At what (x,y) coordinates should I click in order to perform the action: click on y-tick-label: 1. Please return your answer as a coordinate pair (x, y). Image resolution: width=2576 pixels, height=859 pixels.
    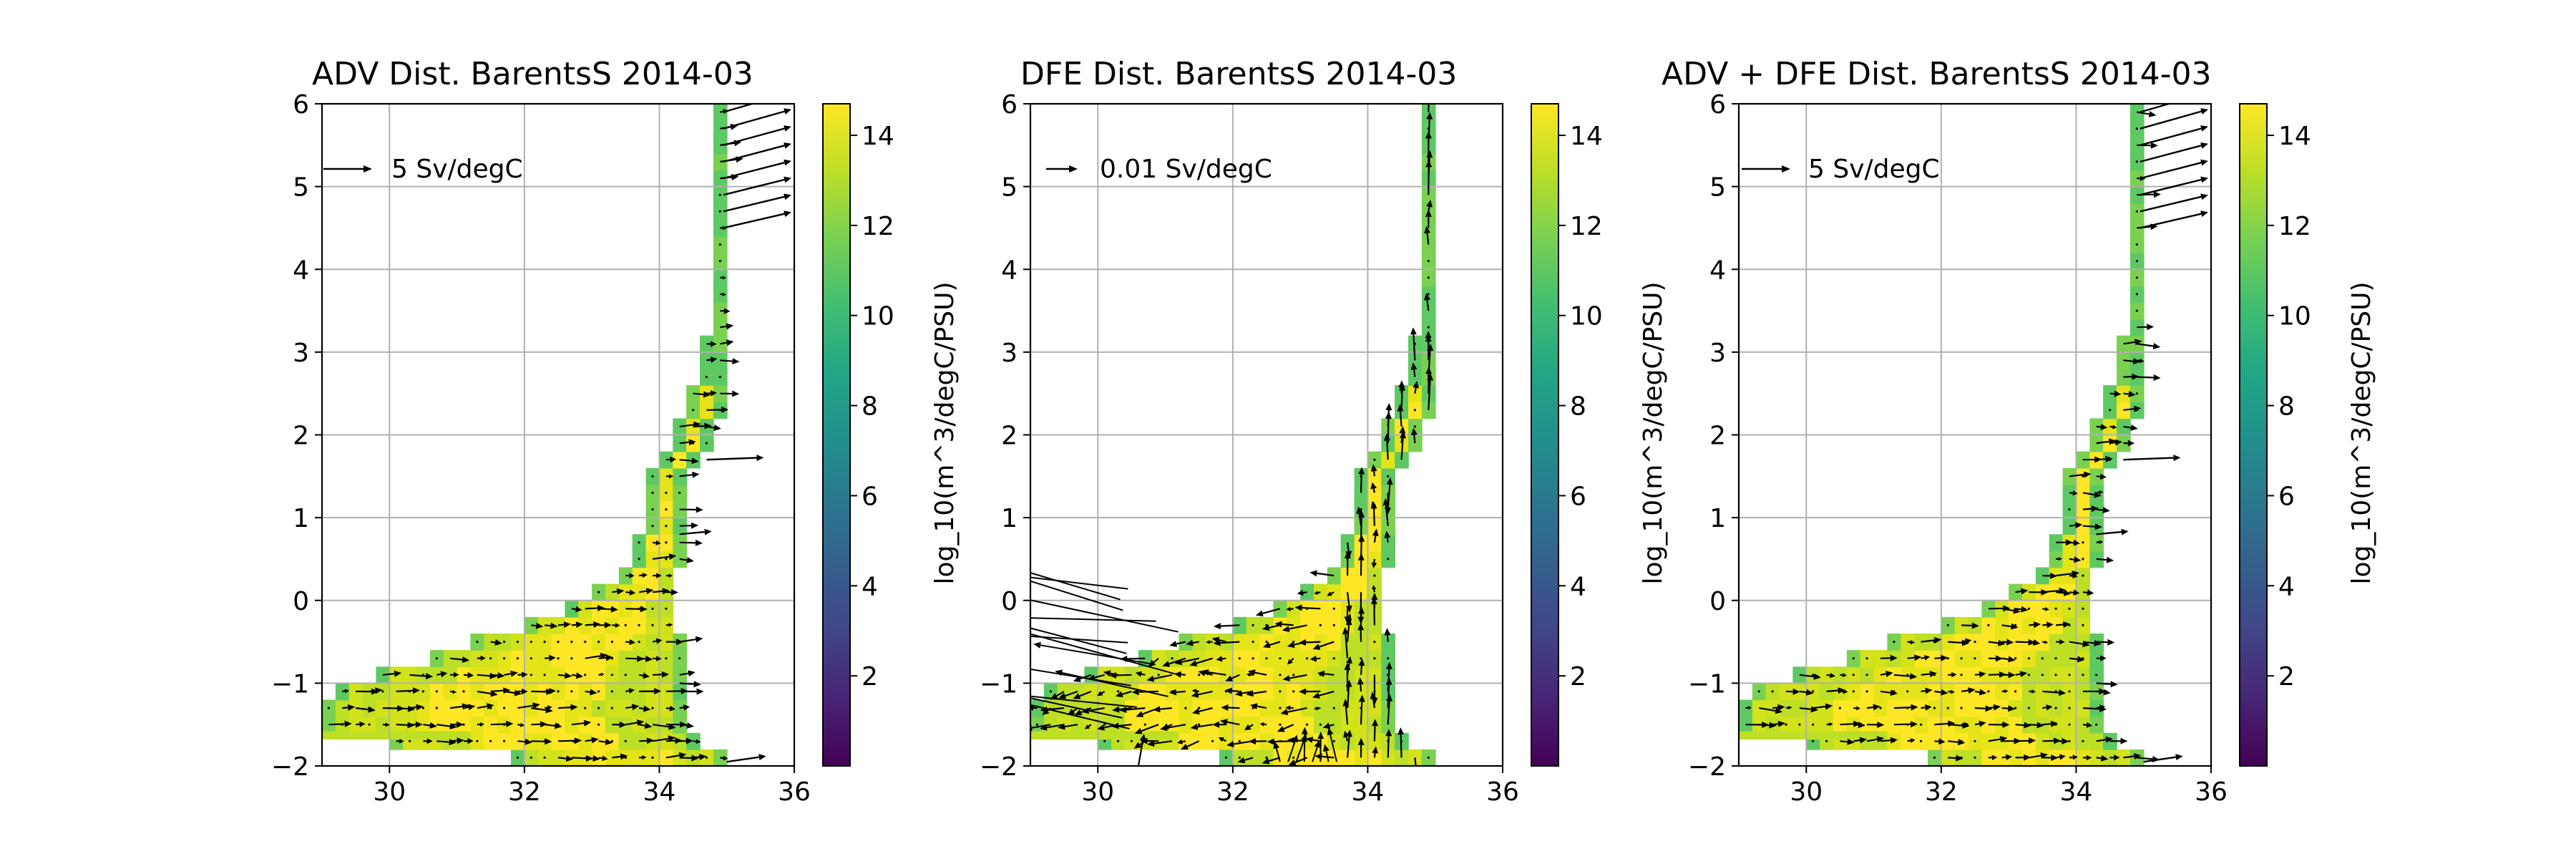
    Looking at the image, I should click on (1009, 518).